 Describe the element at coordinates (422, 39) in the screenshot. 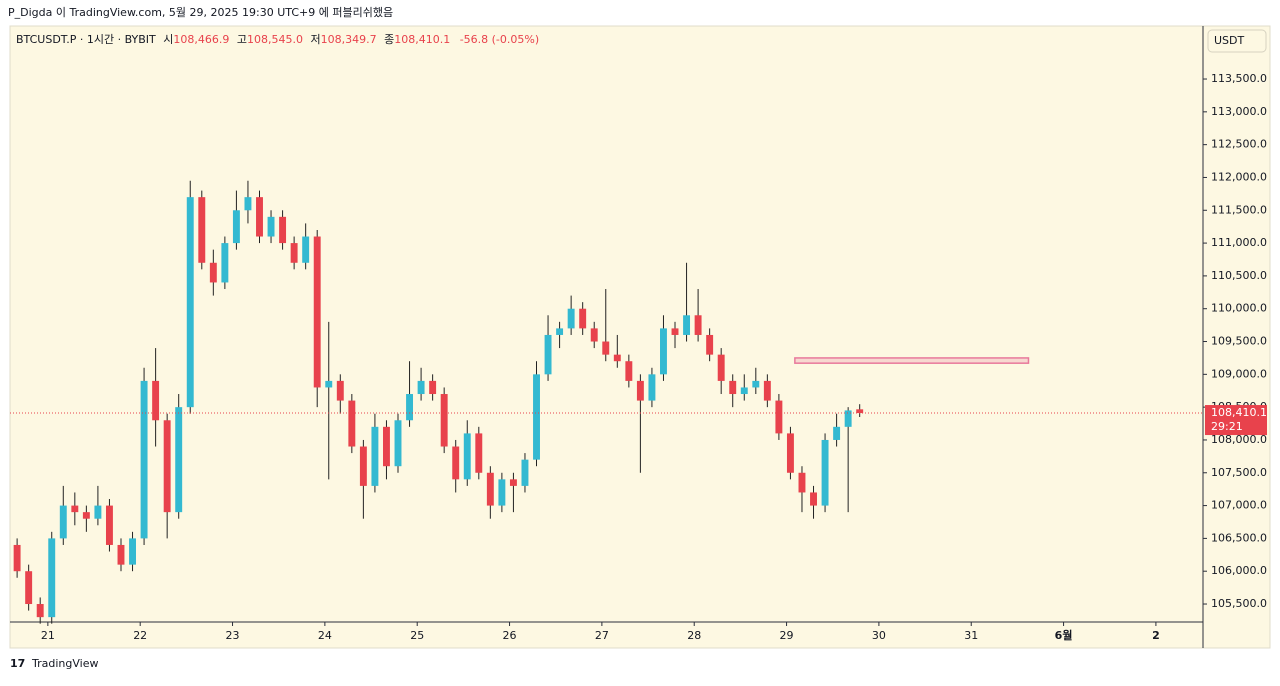

I see `legend-value: 108,410.1` at that location.